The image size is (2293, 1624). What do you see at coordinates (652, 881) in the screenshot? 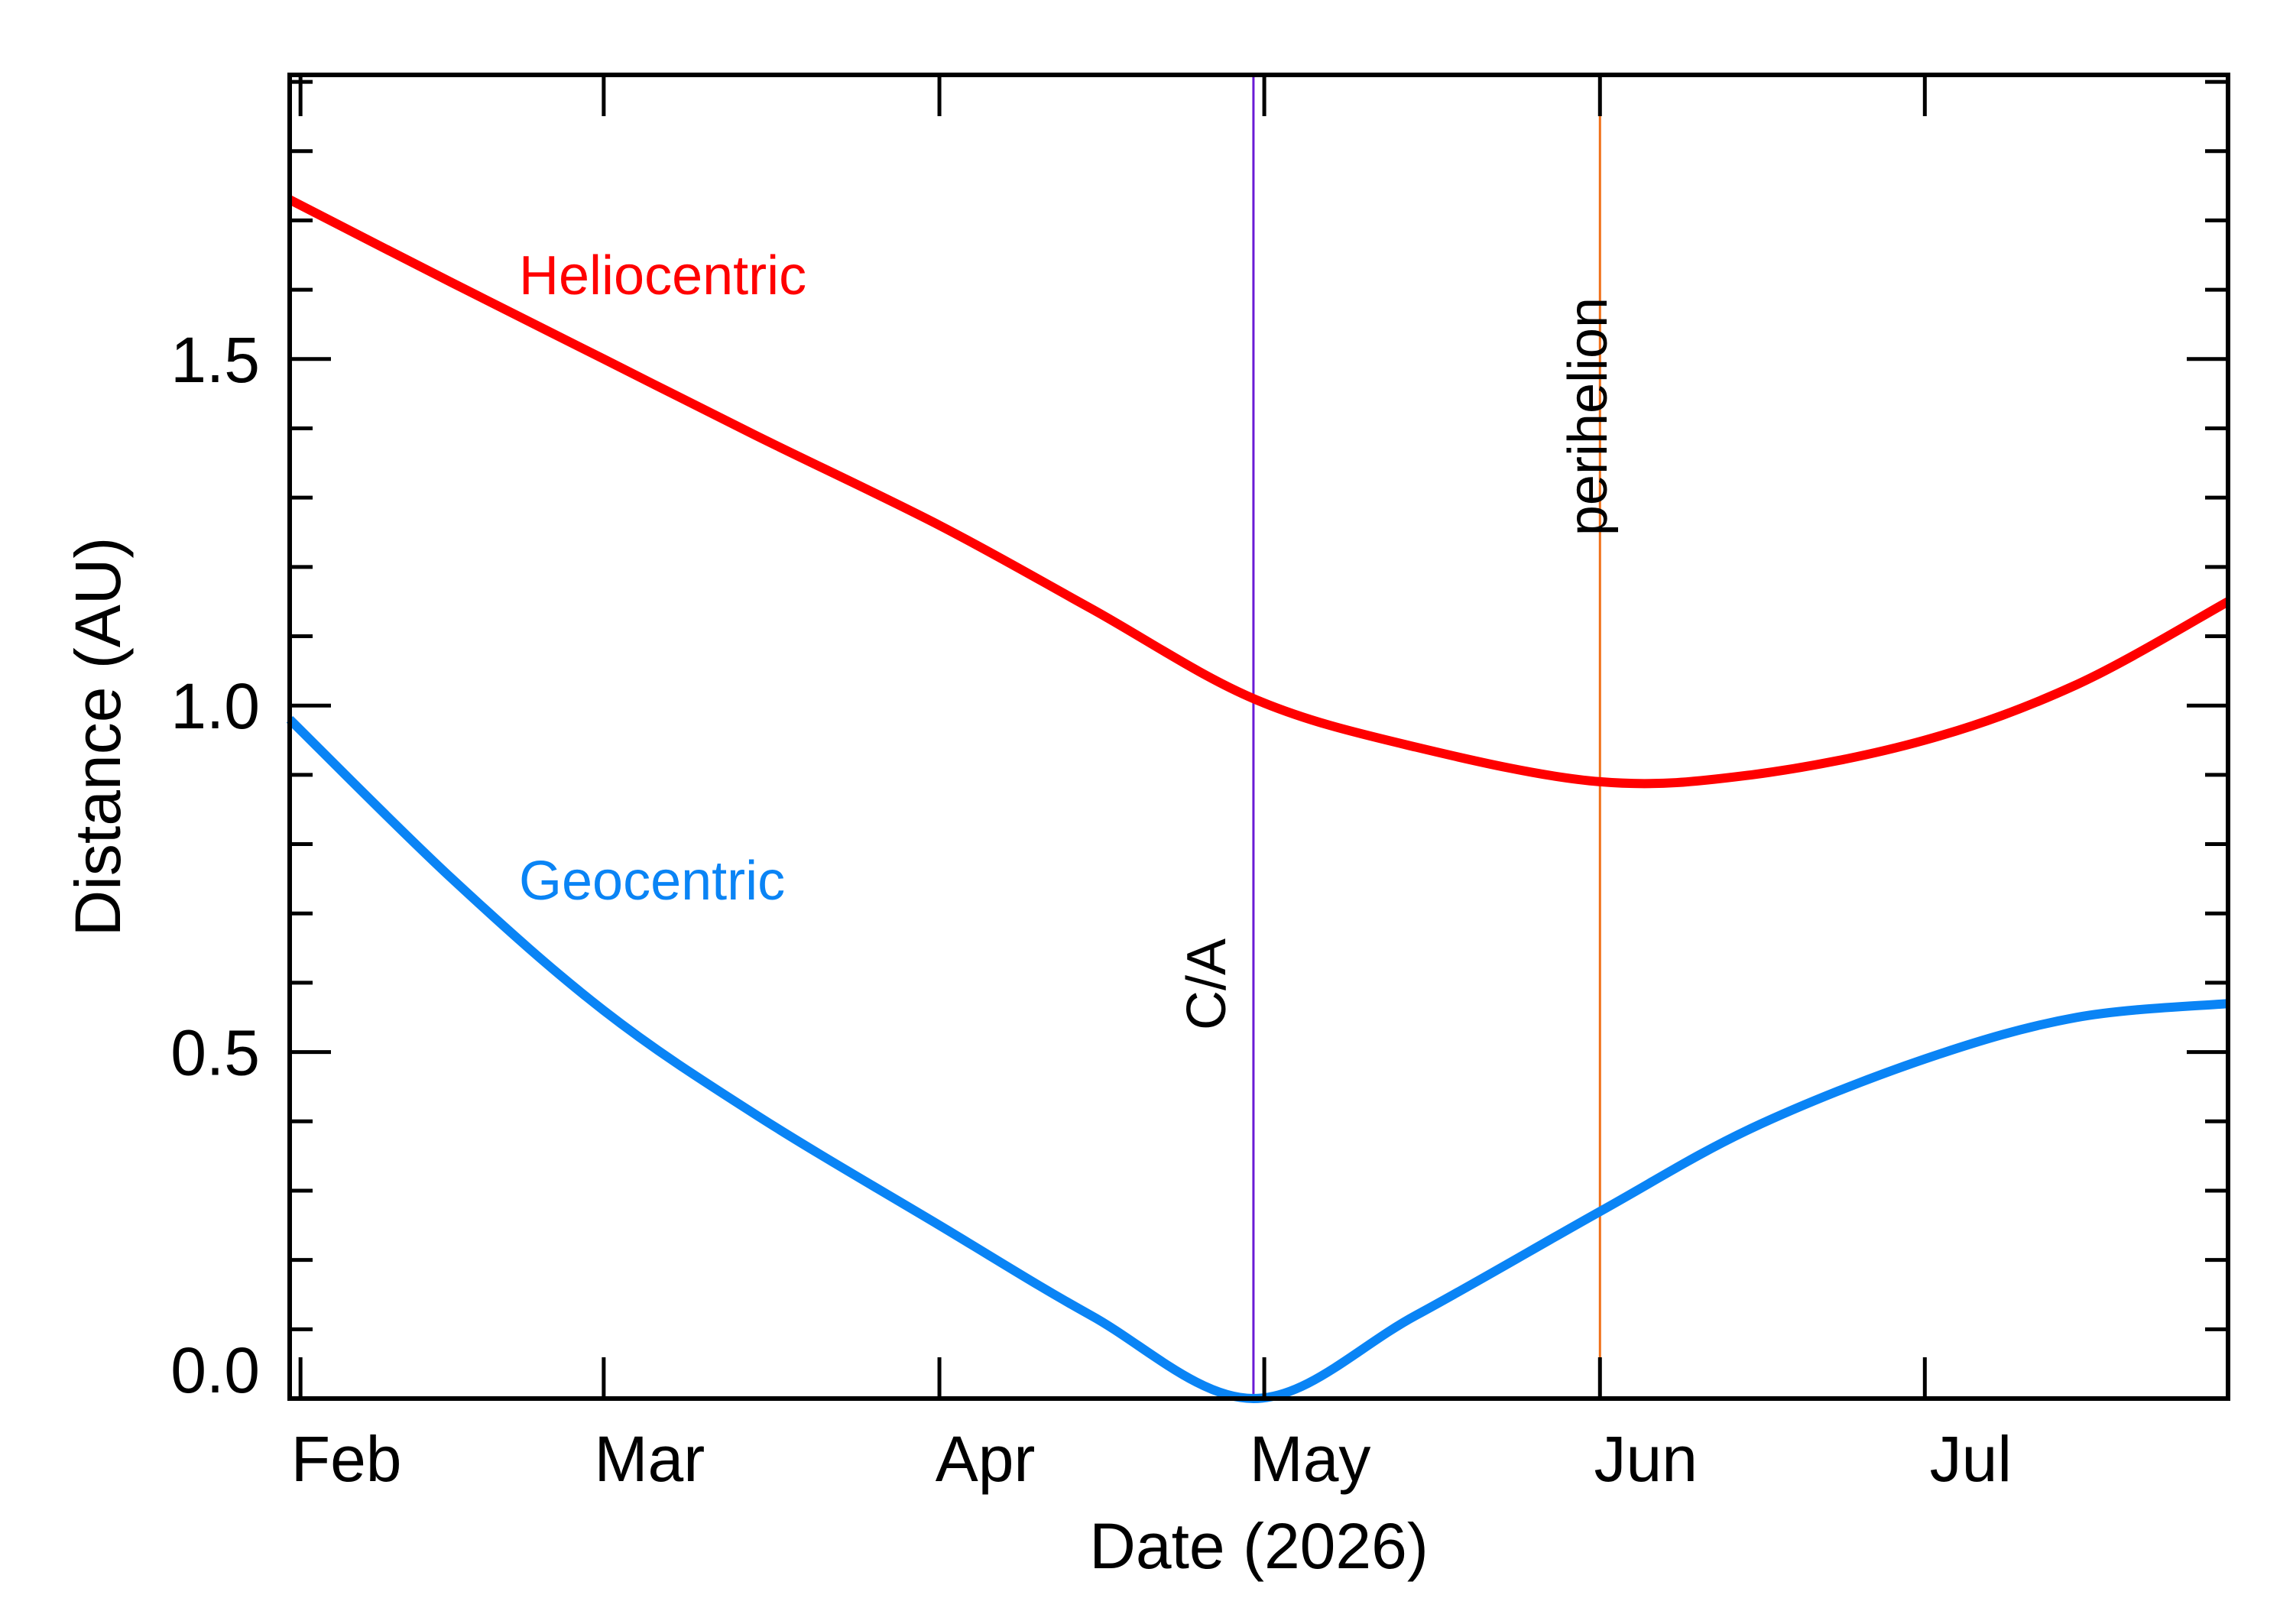
I see `geocentric-series-label: Geocentric` at bounding box center [652, 881].